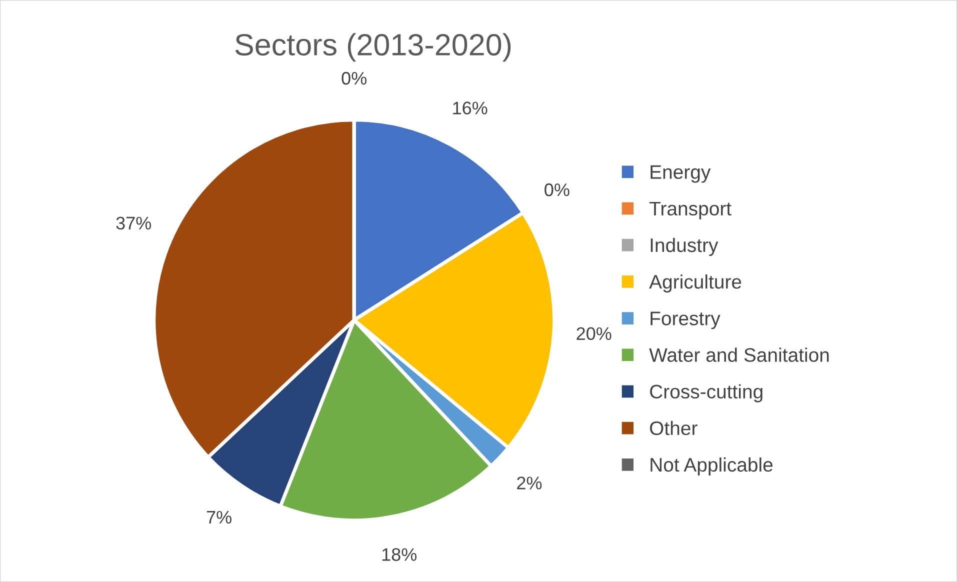 The image size is (957, 582). Describe the element at coordinates (134, 223) in the screenshot. I see `data-label: 37%` at that location.